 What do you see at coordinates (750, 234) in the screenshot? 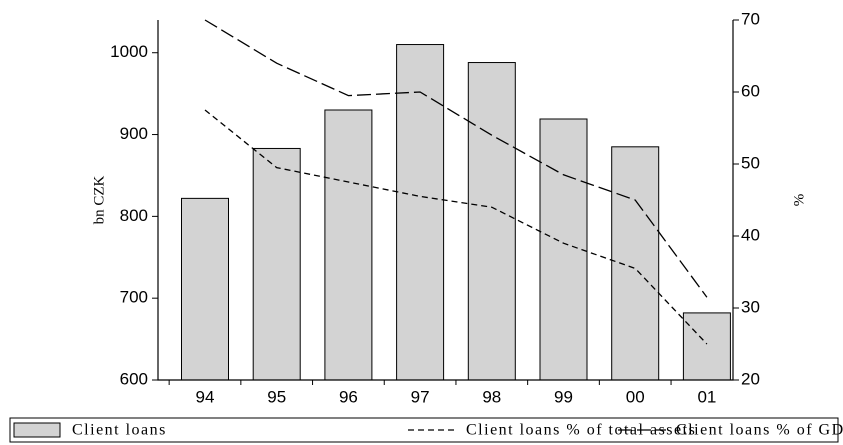
I see `y2-tick-label: 40` at bounding box center [750, 234].